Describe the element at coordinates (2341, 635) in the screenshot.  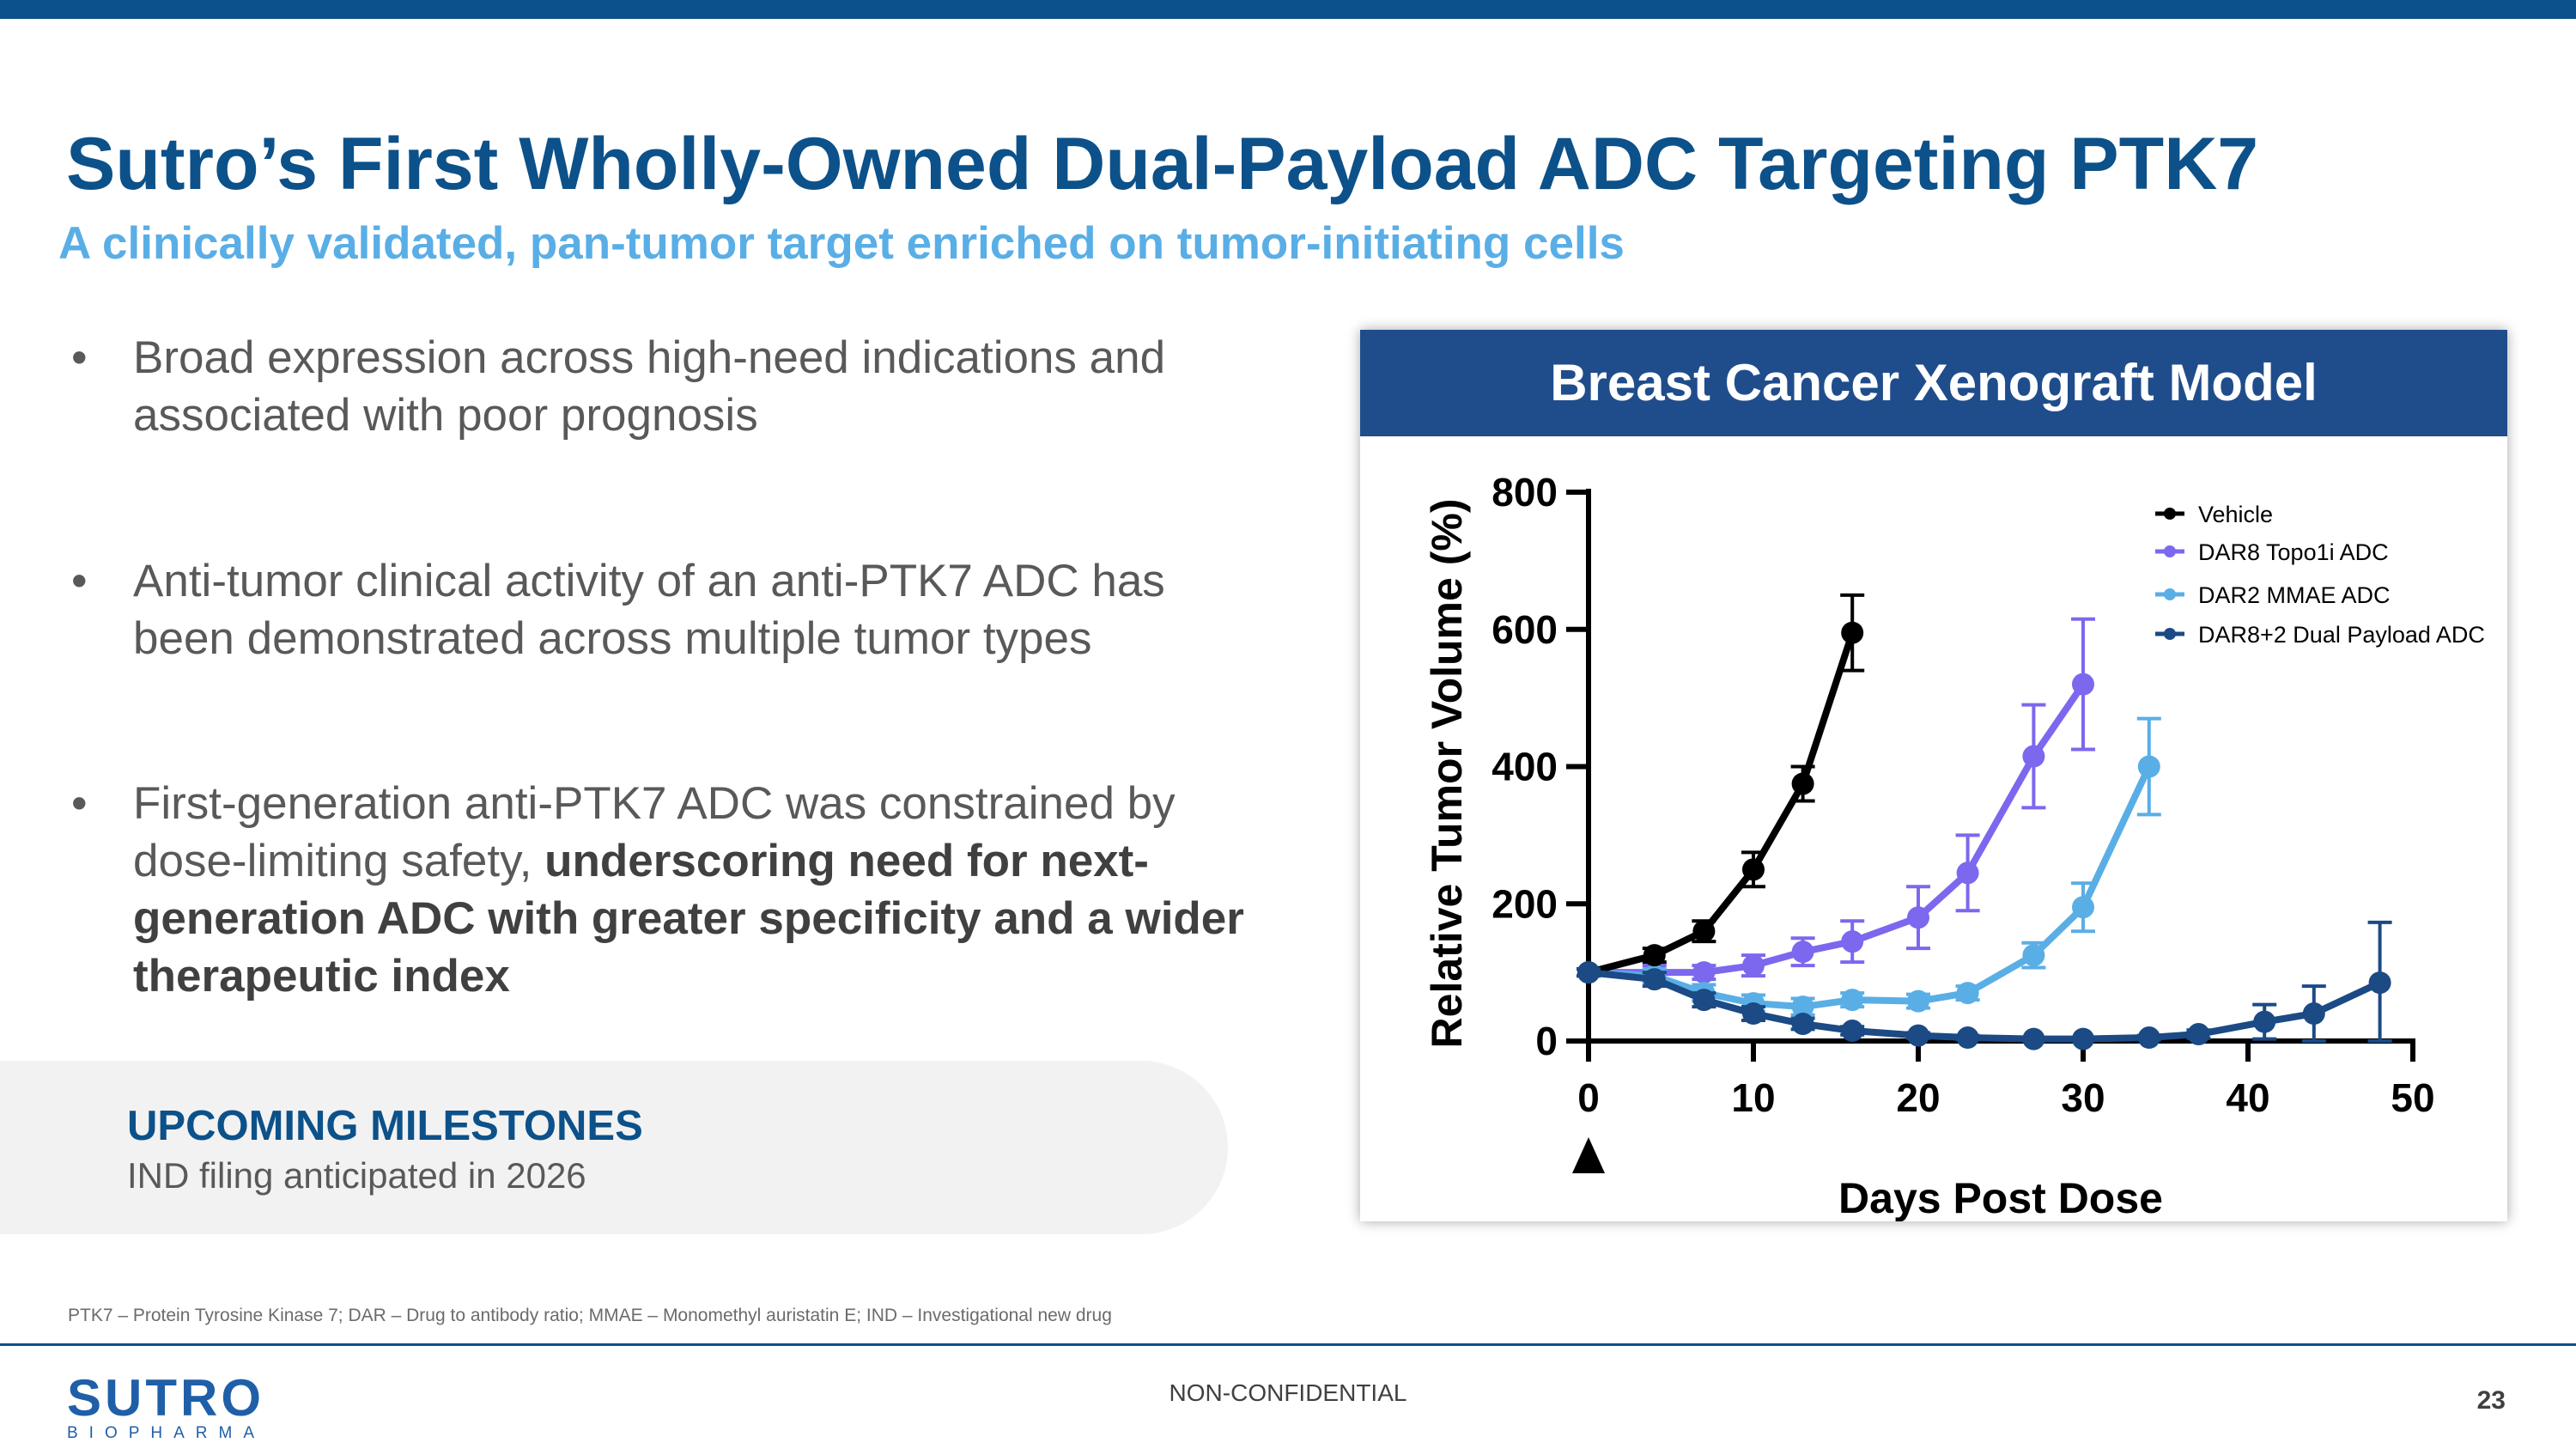
I see `legend-label: DAR8+2 Dual Payload ADC` at that location.